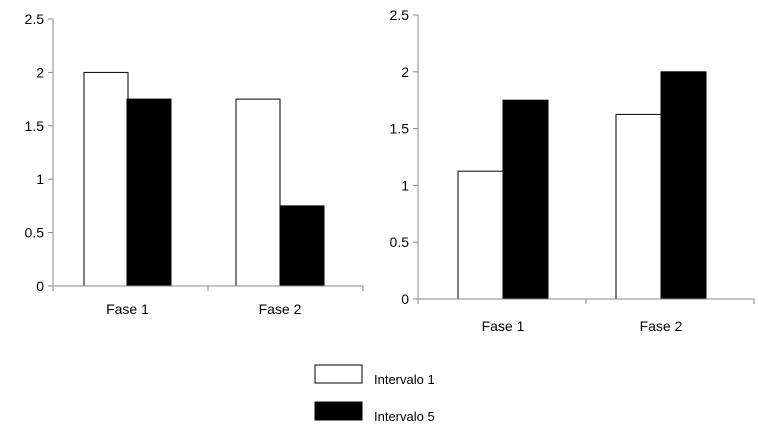 The height and width of the screenshot is (436, 758). I want to click on right-x-tick-label: Fase 2, so click(661, 326).